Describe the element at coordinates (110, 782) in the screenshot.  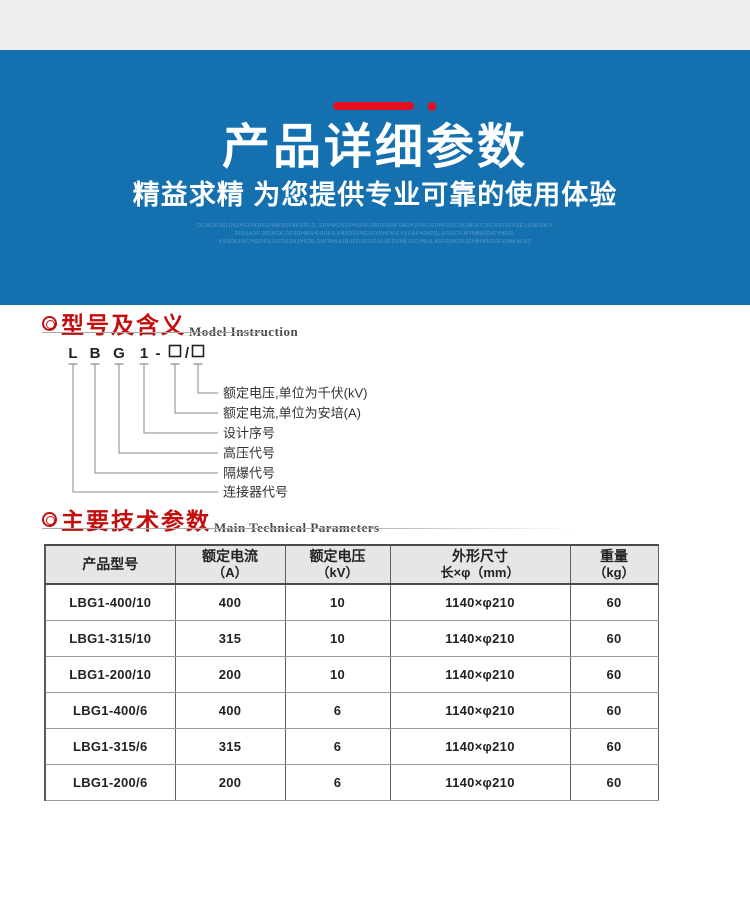
I see `cell-model: LBG1-200/6` at that location.